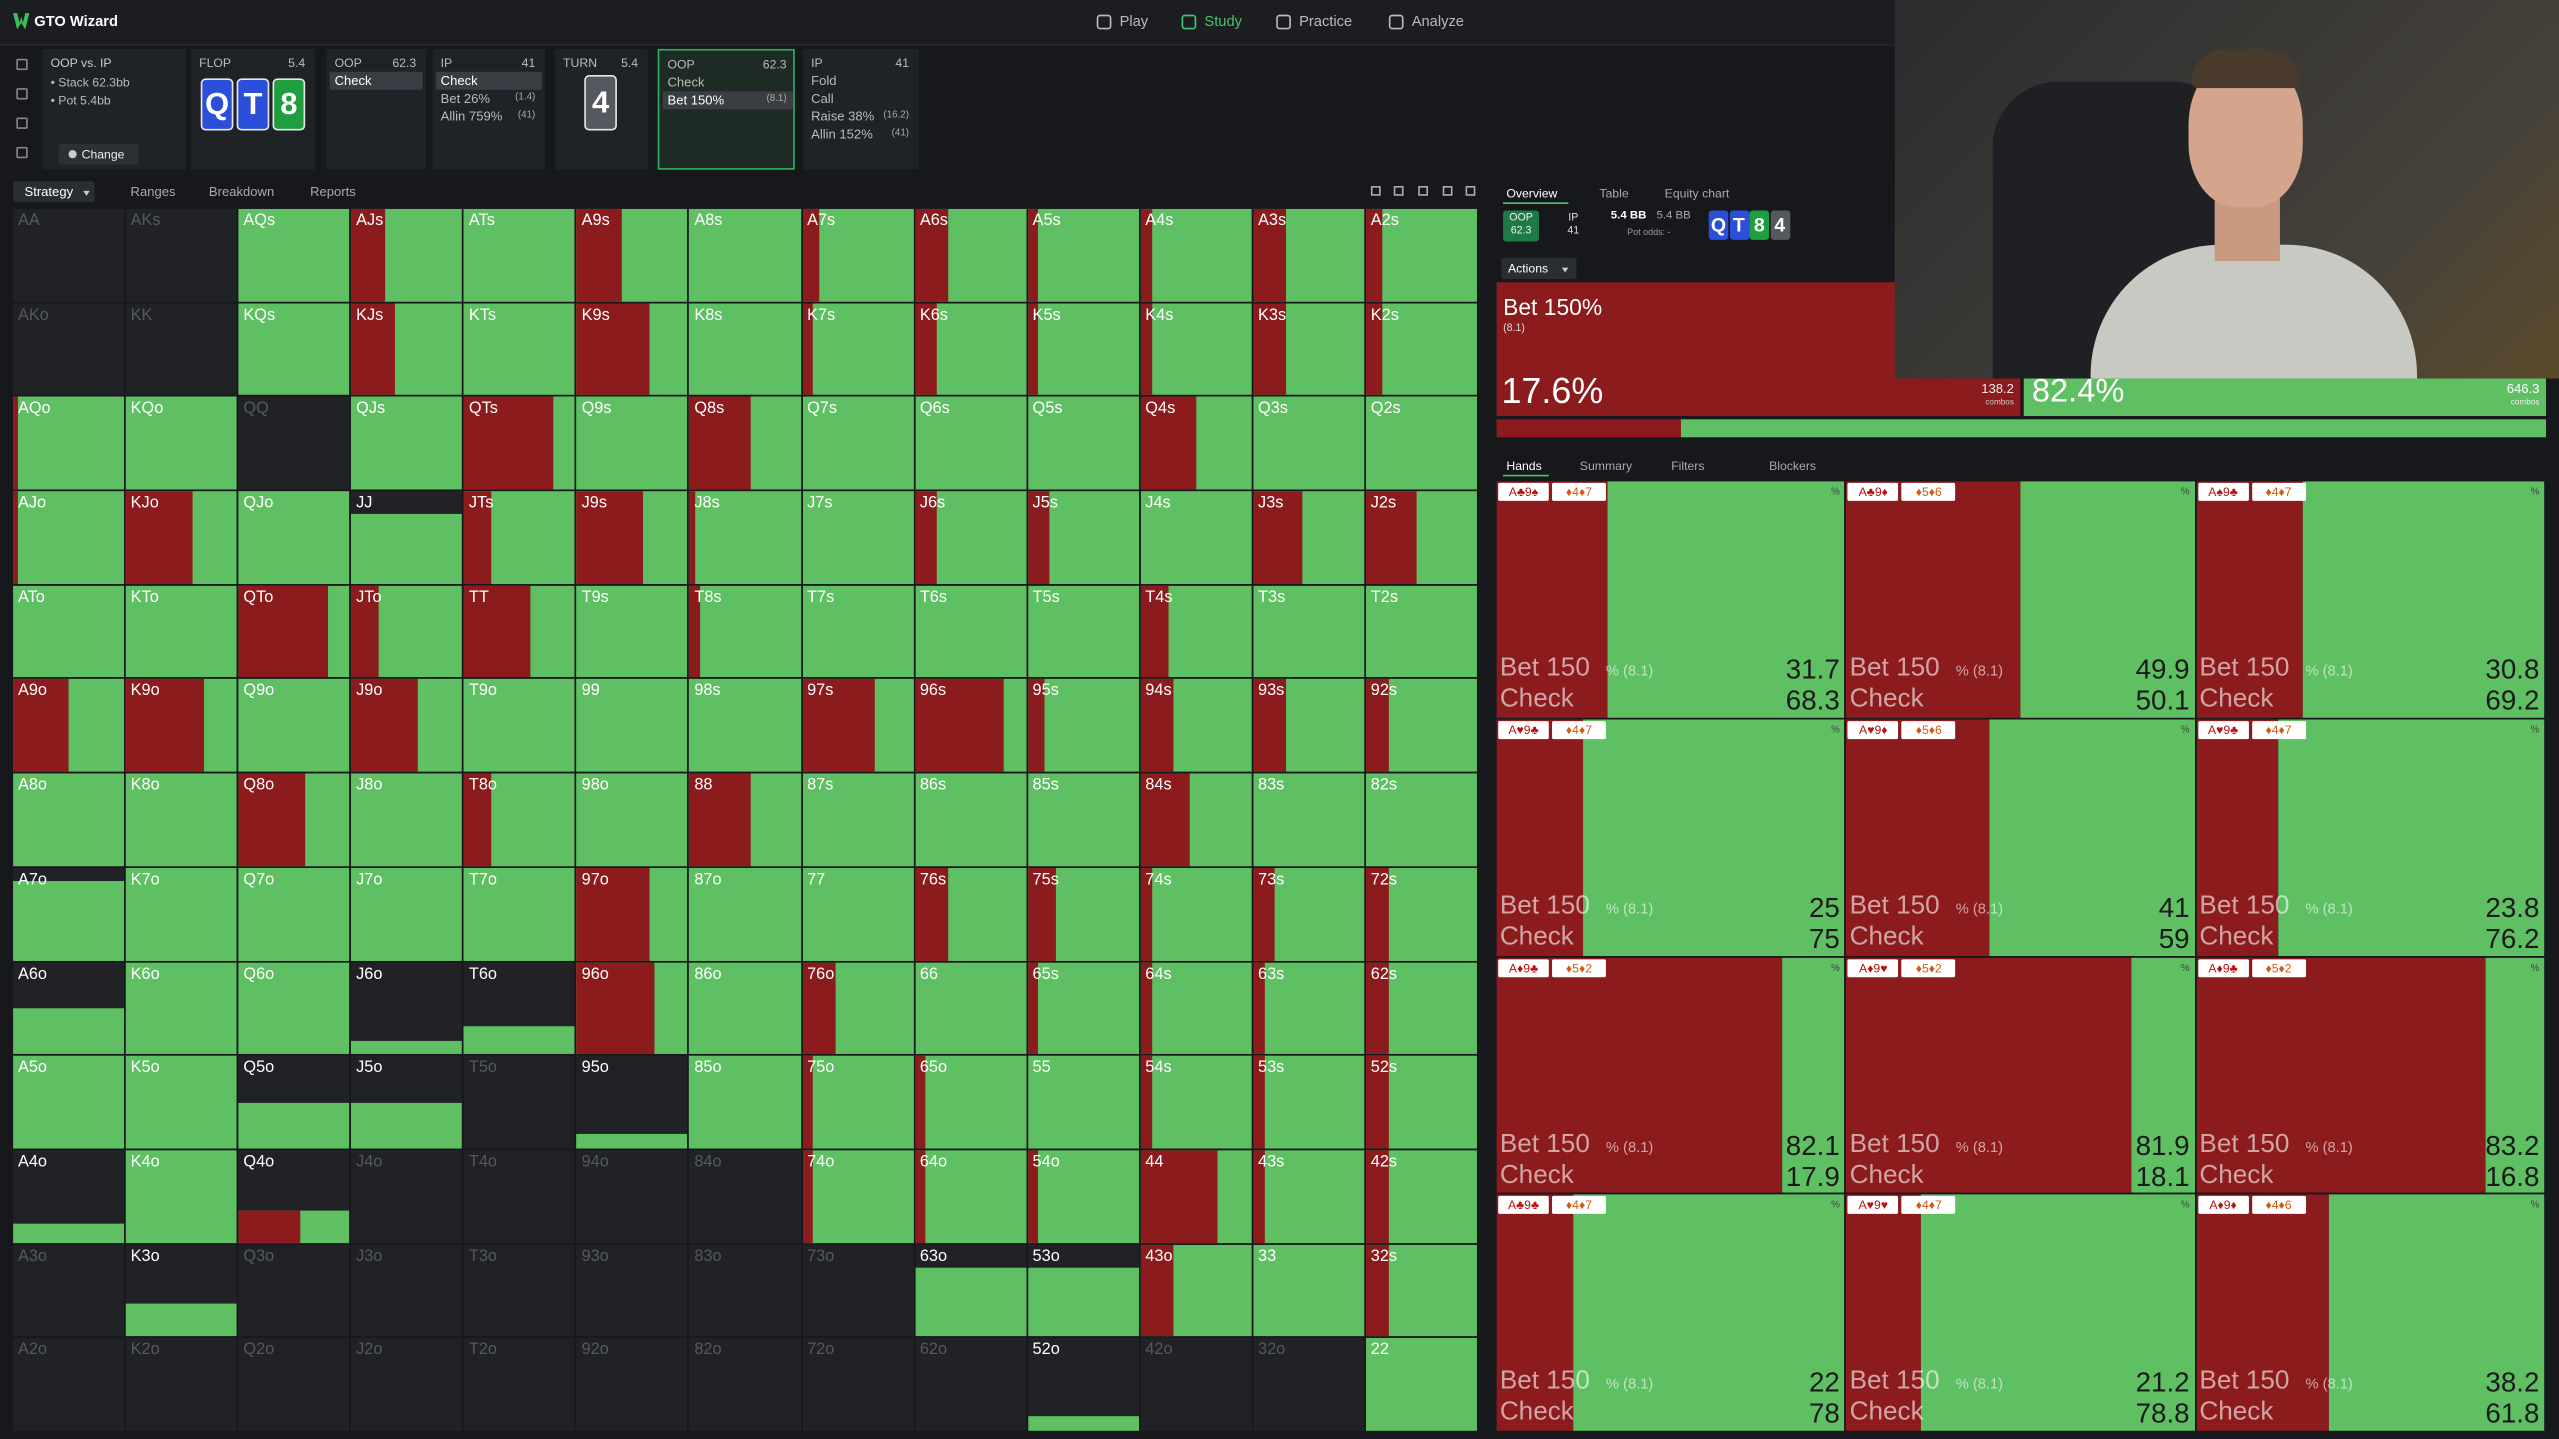  I want to click on hand-cell: 74o, so click(858, 1196).